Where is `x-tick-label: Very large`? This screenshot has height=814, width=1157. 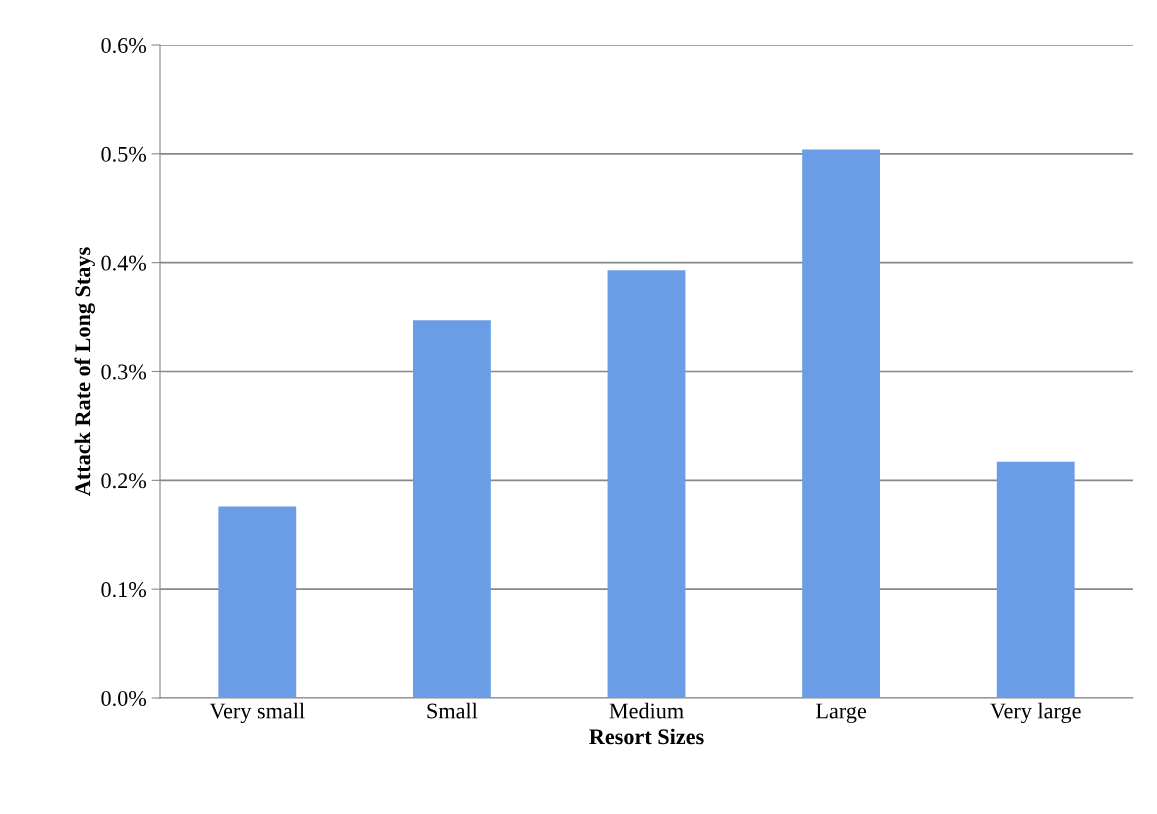
x-tick-label: Very large is located at coordinates (1035, 713).